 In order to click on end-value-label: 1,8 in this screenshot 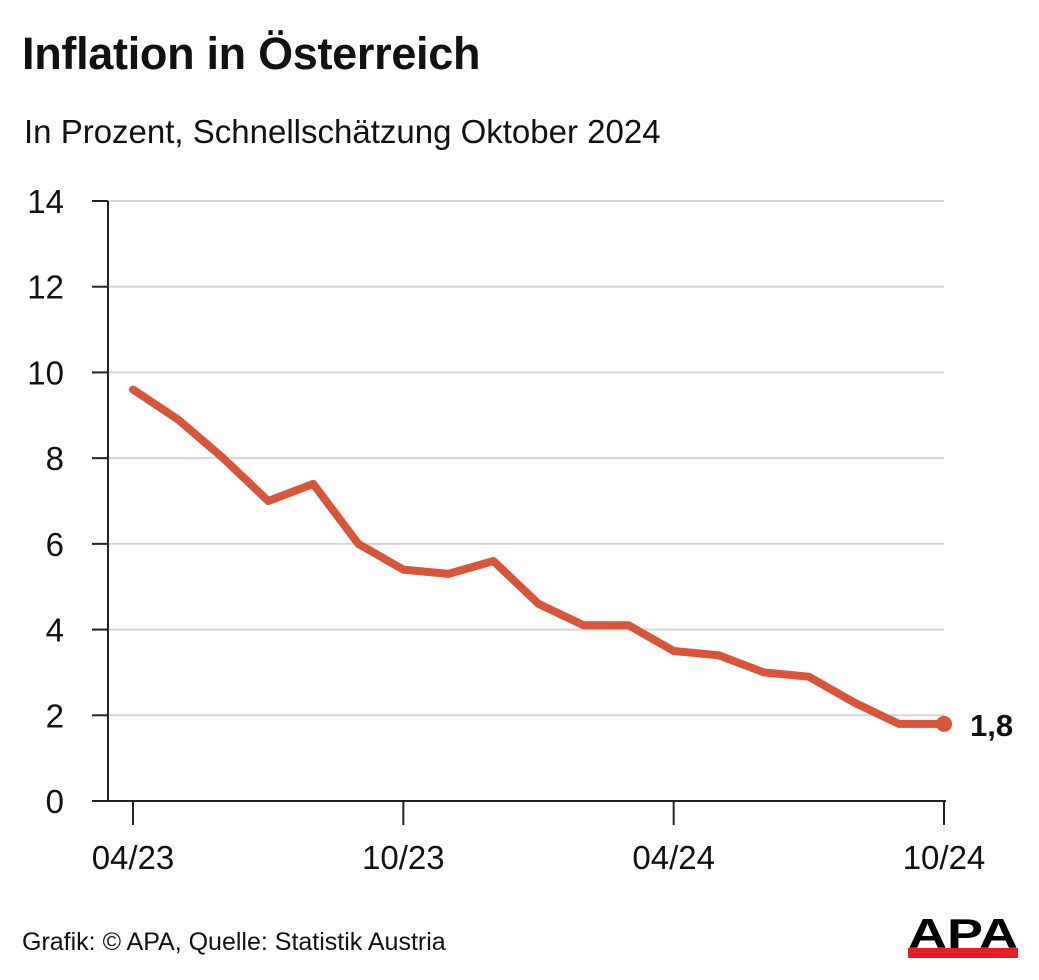, I will do `click(991, 725)`.